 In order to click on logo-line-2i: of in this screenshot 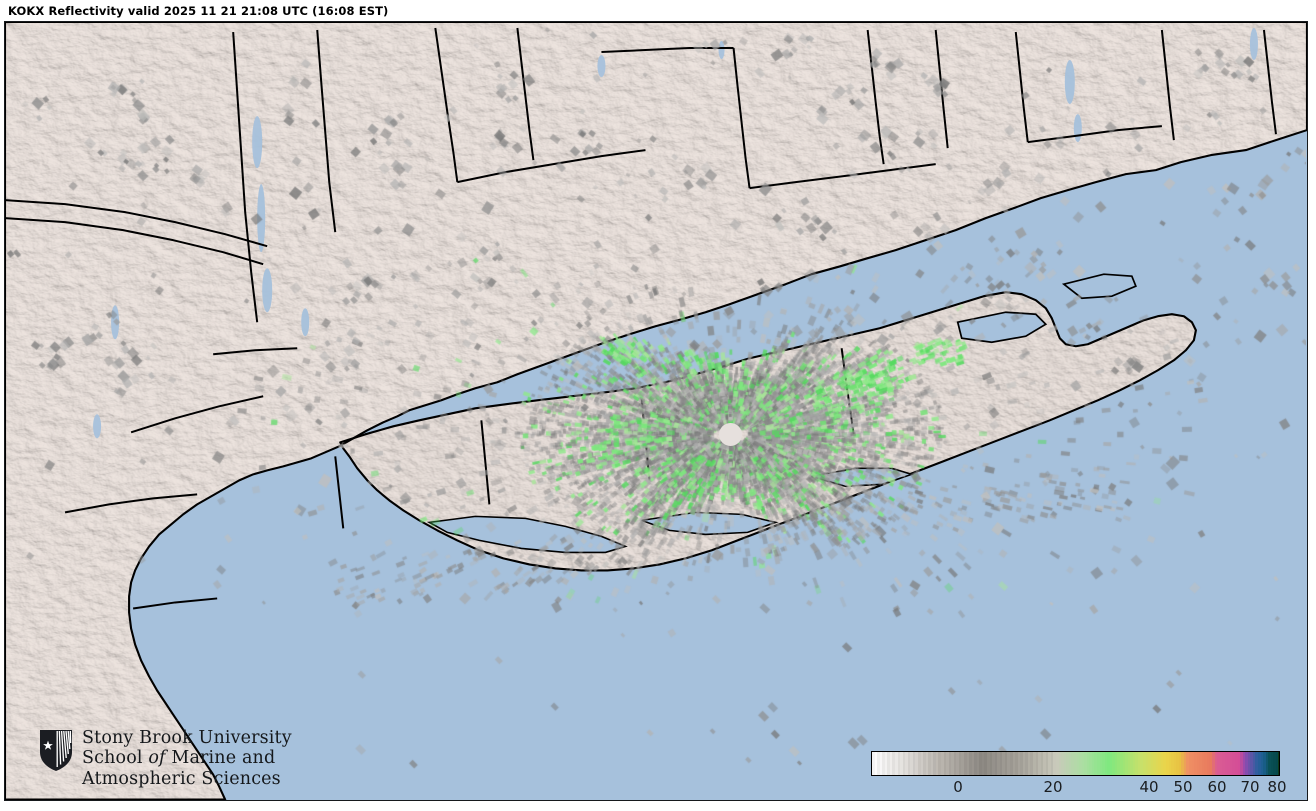, I will do `click(157, 758)`.